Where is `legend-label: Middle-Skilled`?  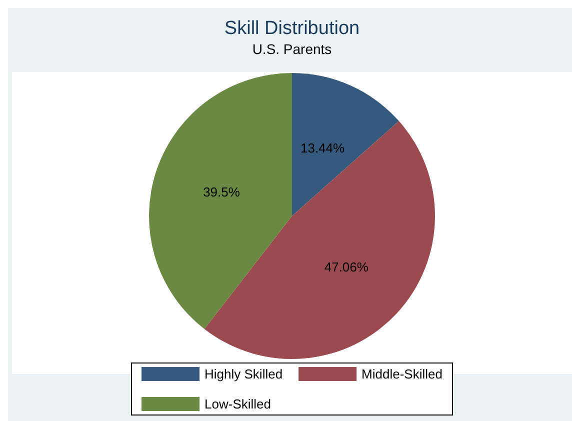 legend-label: Middle-Skilled is located at coordinates (402, 374).